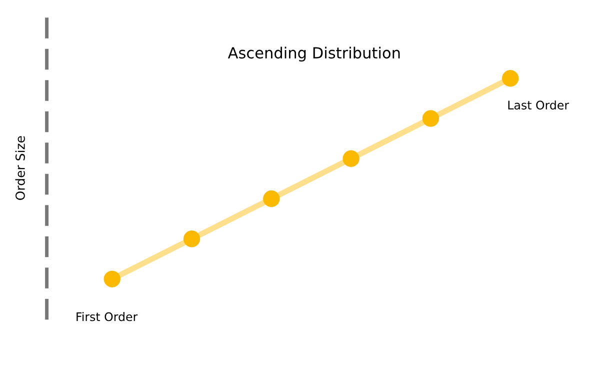 The image size is (600, 371). Describe the element at coordinates (314, 54) in the screenshot. I see `chart-title: Ascending Distribution` at that location.